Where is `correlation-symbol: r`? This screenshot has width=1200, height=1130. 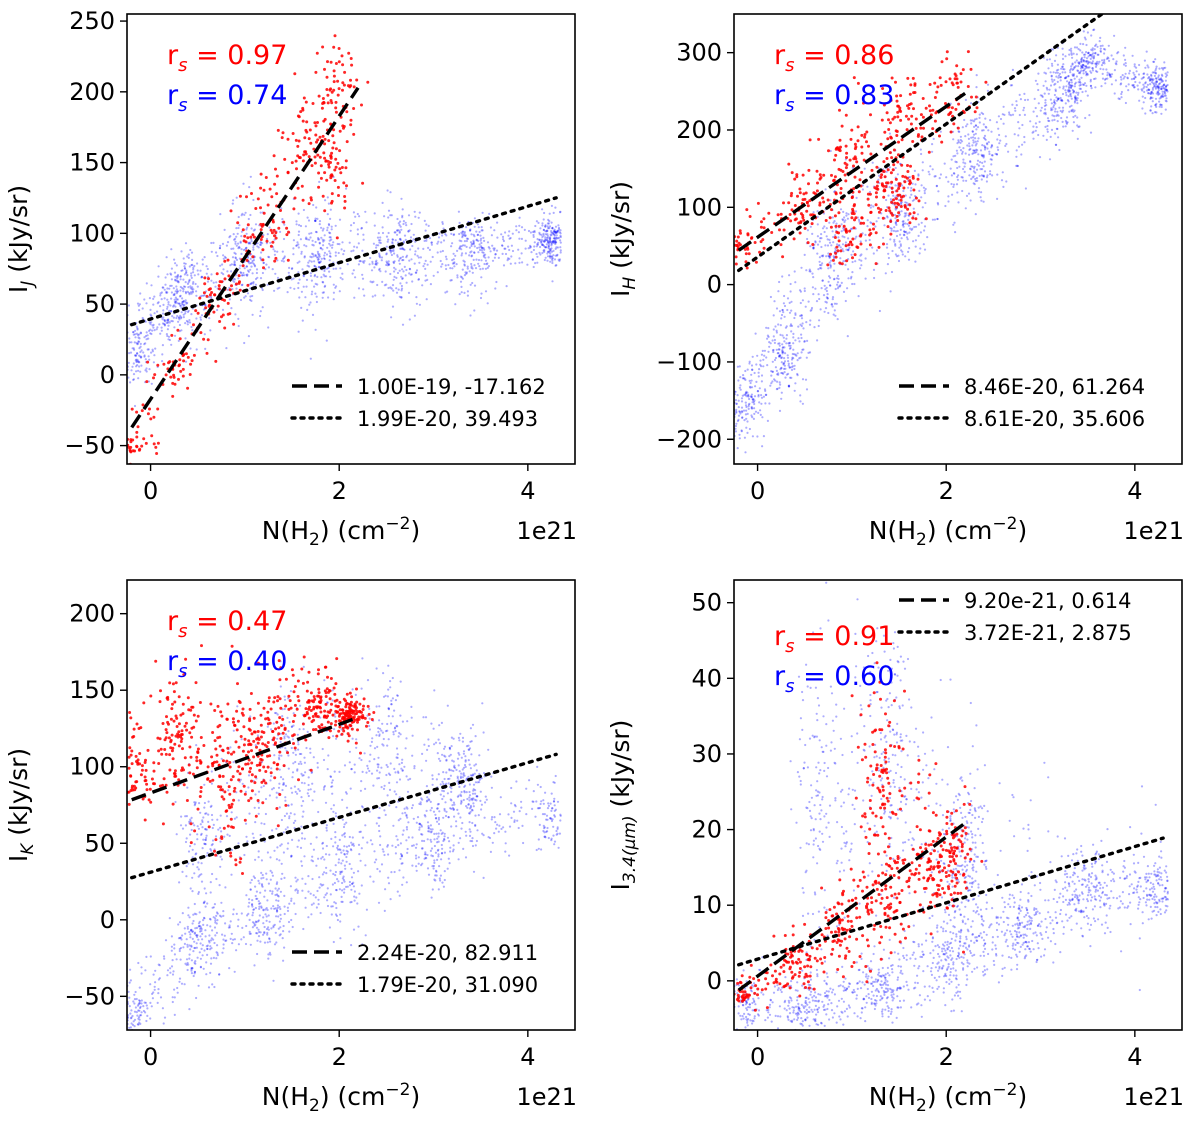
correlation-symbol: r is located at coordinates (173, 55).